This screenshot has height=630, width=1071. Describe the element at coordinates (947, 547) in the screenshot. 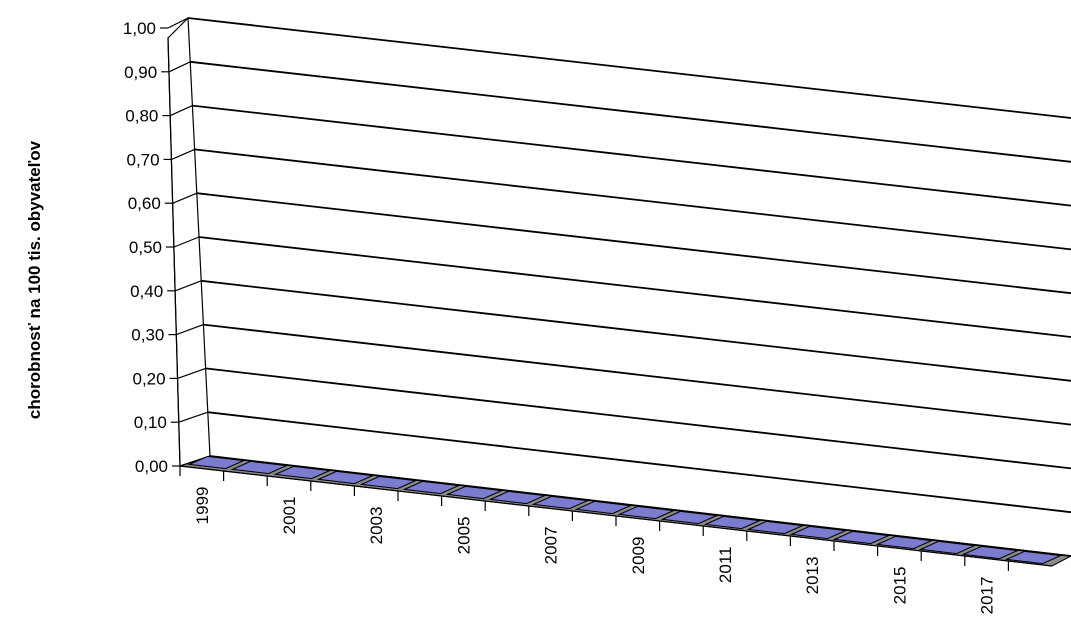

I see `bar-2016` at that location.